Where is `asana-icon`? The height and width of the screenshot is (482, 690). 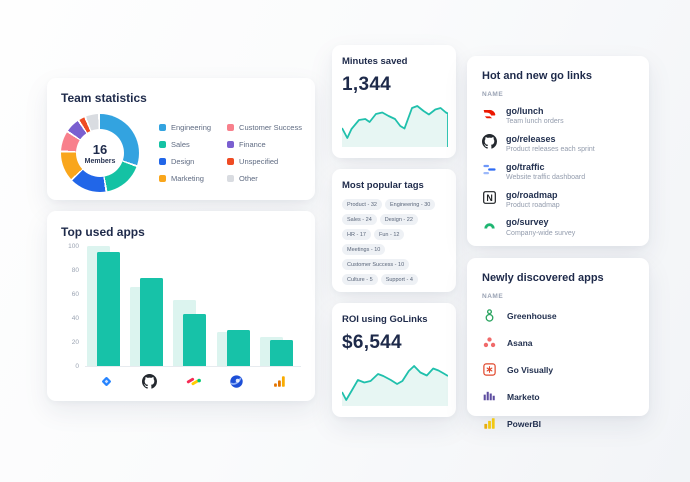 asana-icon is located at coordinates (489, 342).